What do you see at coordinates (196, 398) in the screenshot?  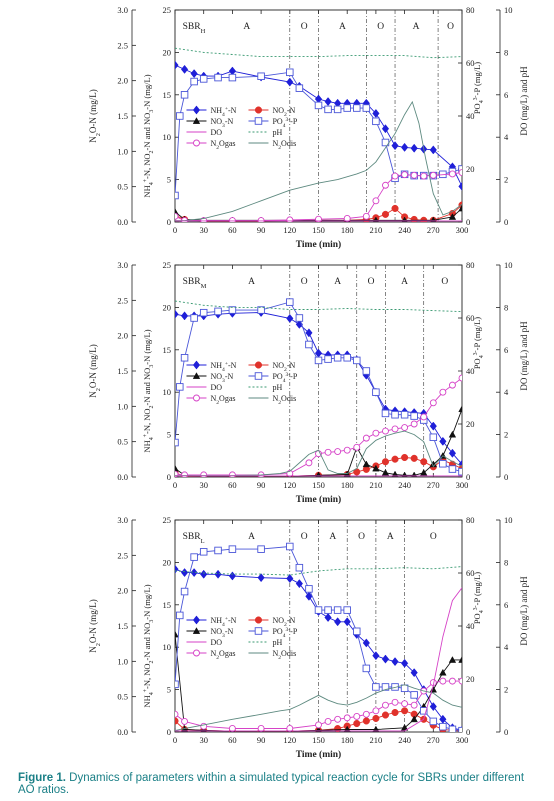 I see `legend-marker-n2ogas` at bounding box center [196, 398].